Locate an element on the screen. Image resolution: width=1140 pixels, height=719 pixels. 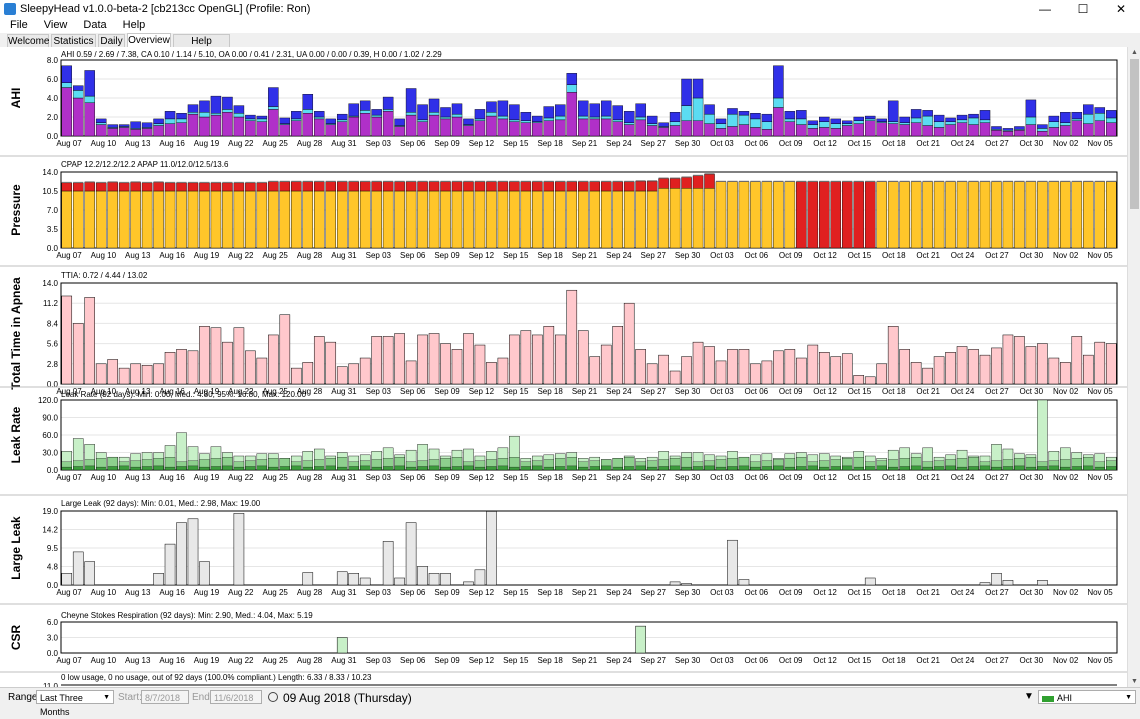
scroll-down-icon: ▼ is located at coordinates (1134, 681).